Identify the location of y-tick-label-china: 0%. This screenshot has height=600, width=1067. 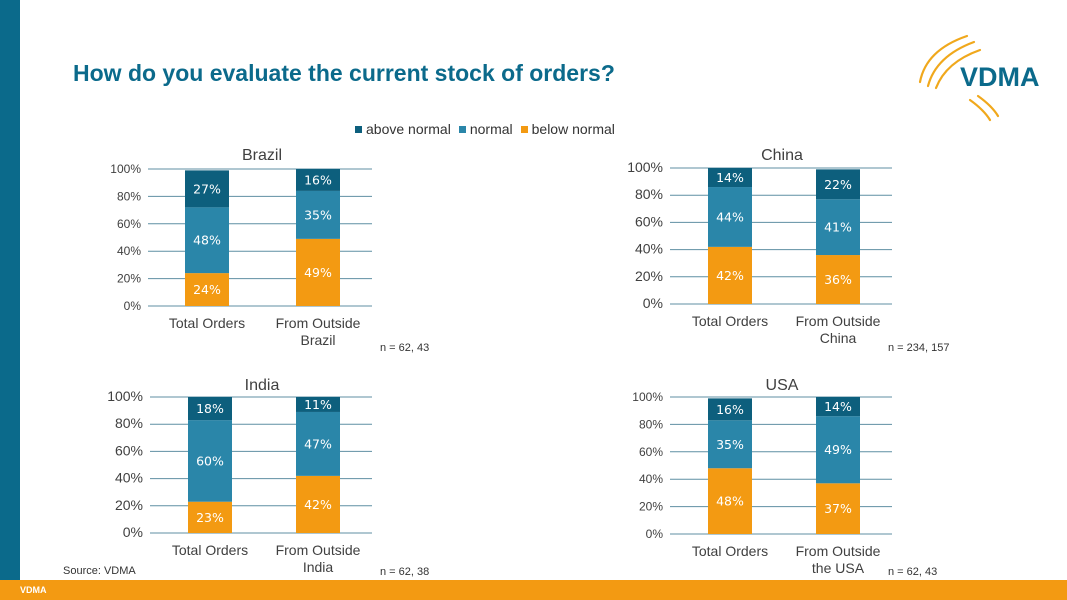
(653, 303).